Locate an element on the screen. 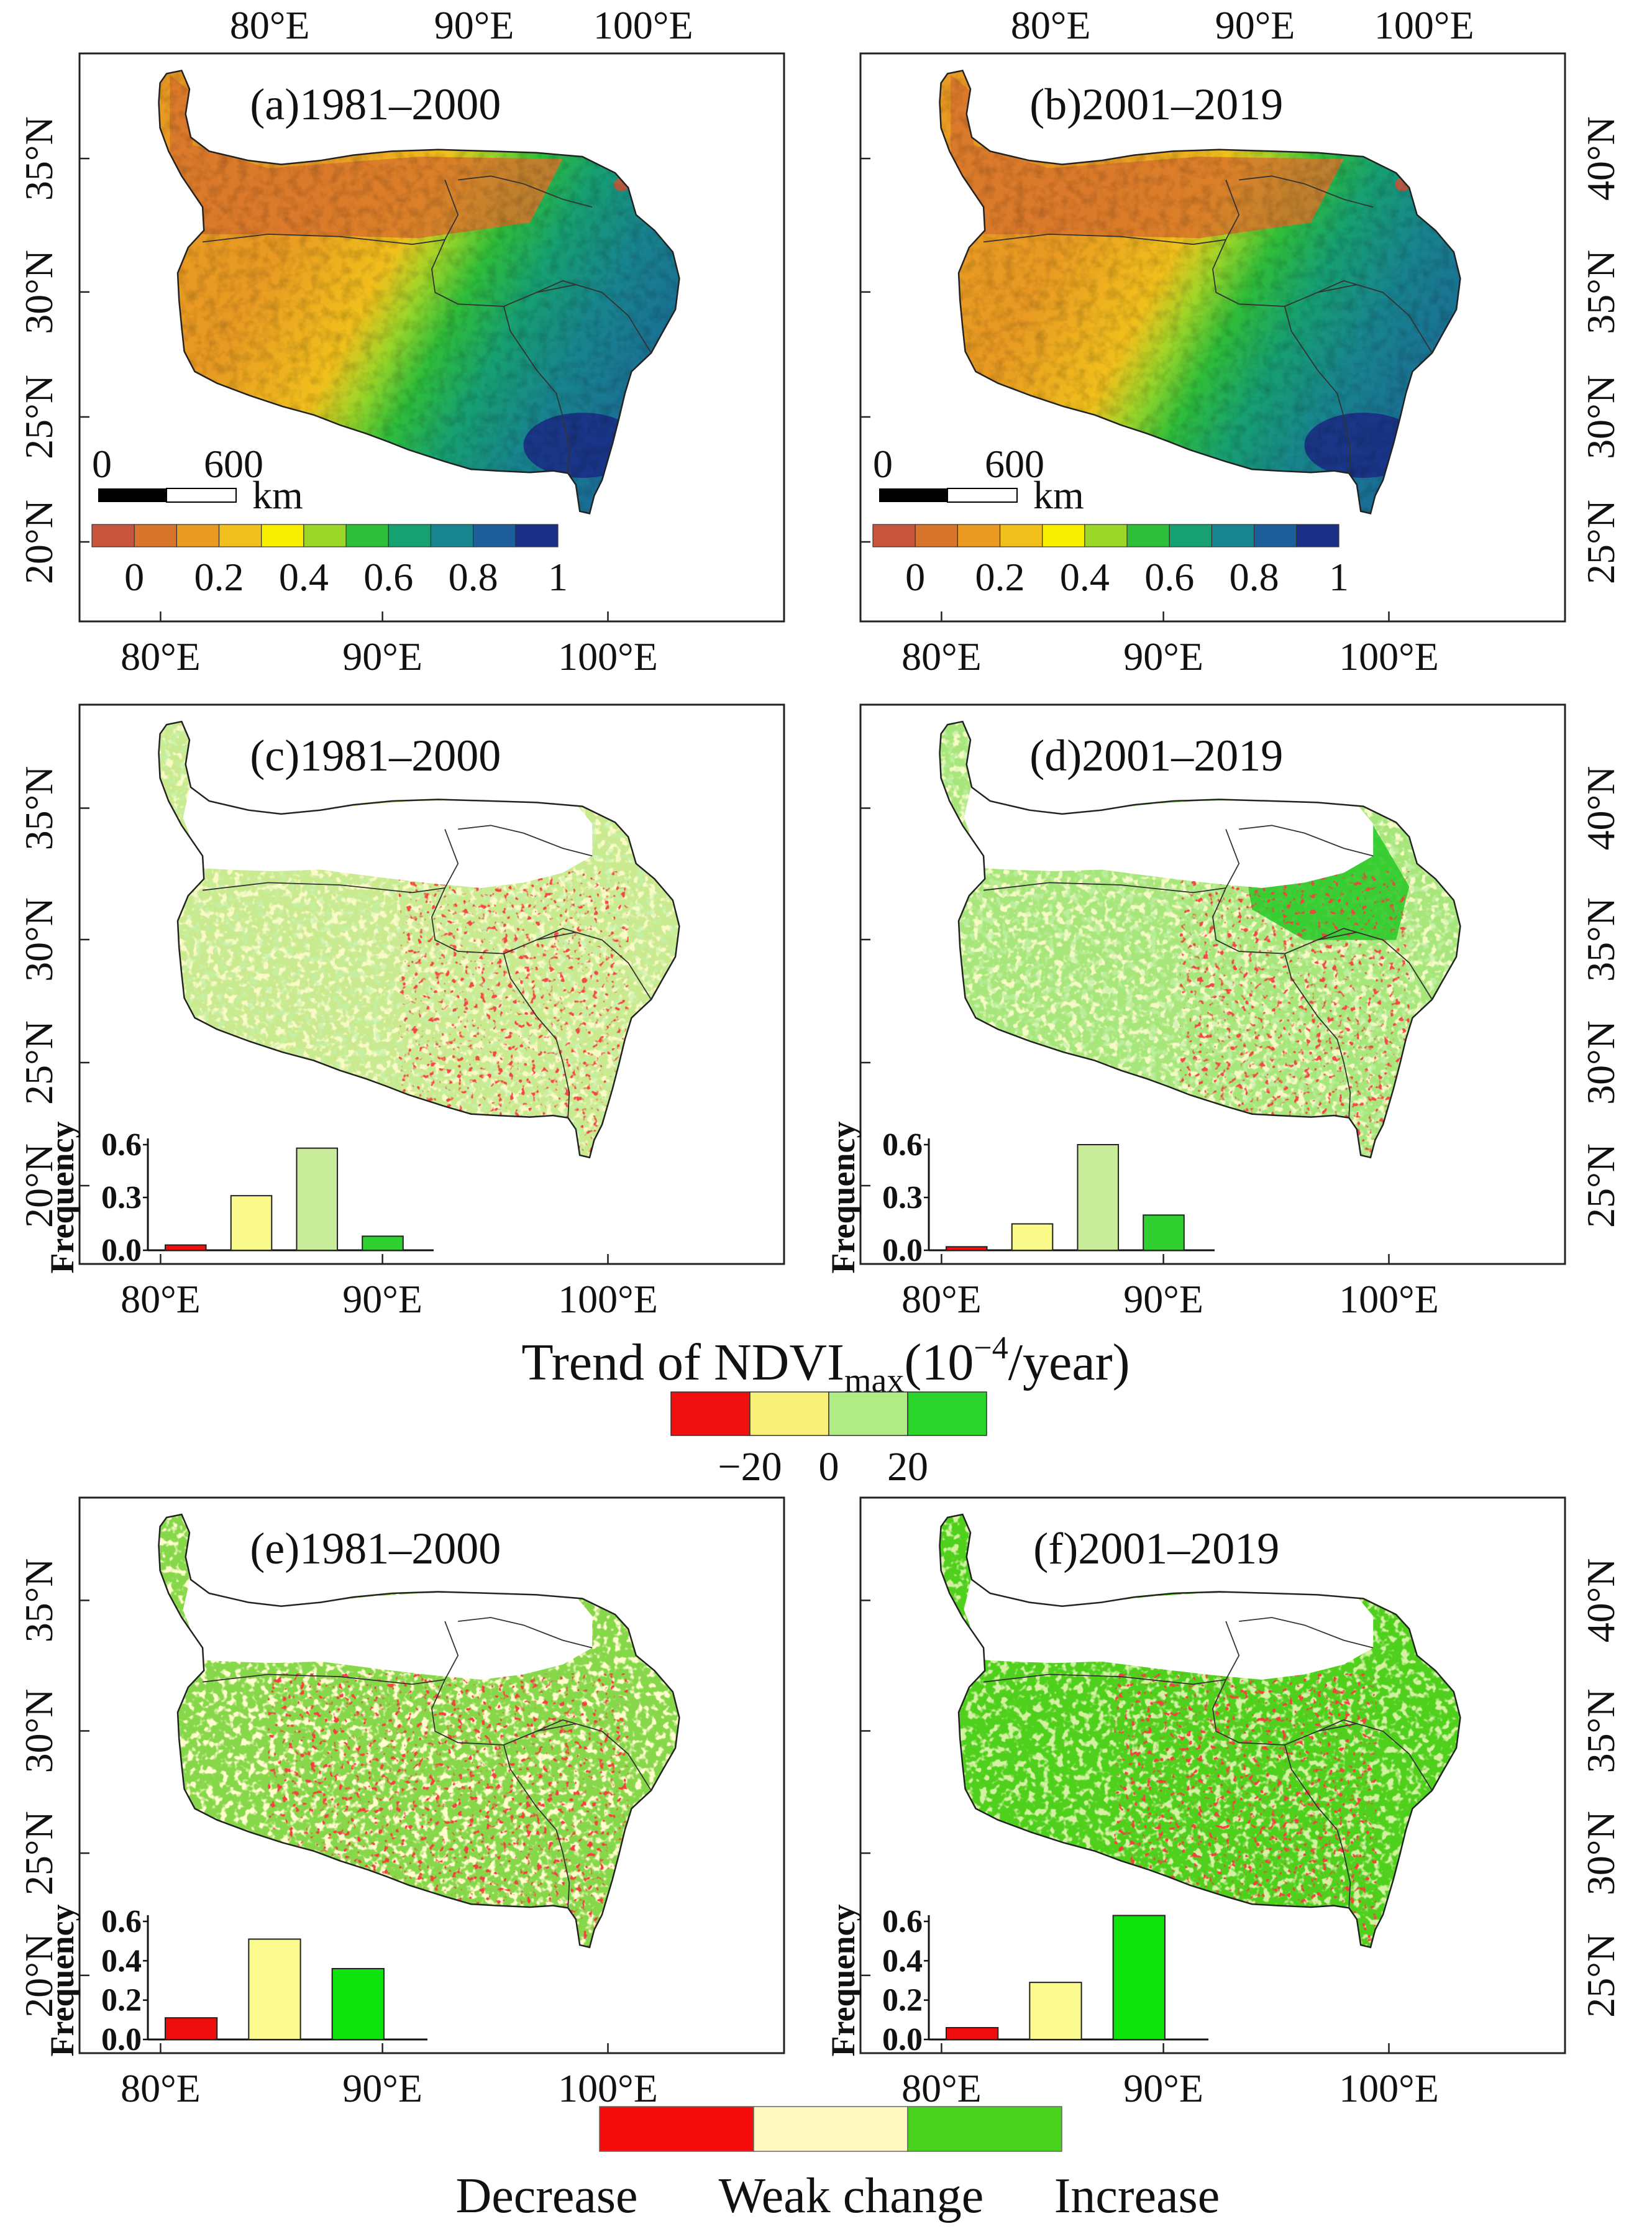 The width and height of the screenshot is (1652, 2229). left-lat-label: 30°N is located at coordinates (39, 940).